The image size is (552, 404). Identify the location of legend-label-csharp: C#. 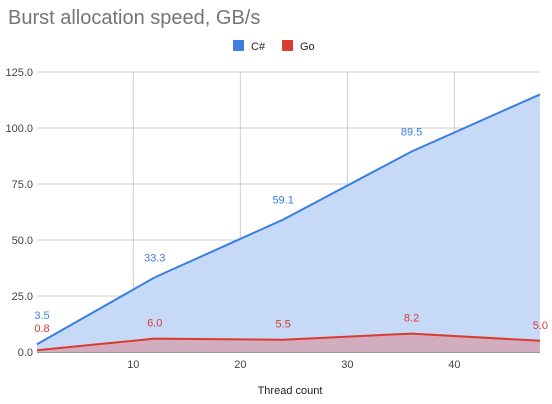
(258, 47).